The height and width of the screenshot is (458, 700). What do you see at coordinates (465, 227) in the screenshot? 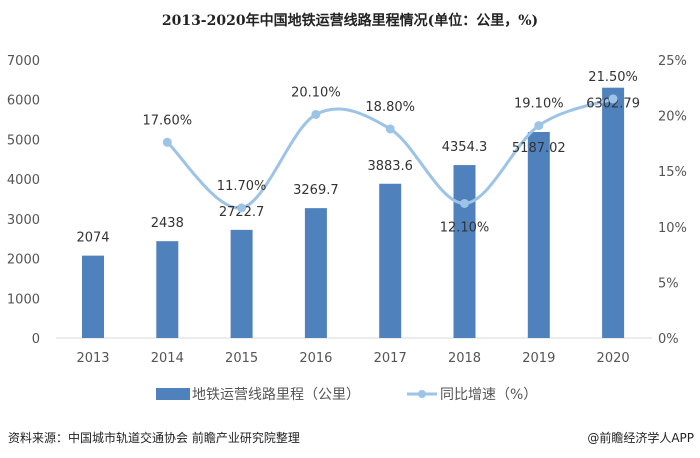
I see `growth-data-label: 12.10%` at bounding box center [465, 227].